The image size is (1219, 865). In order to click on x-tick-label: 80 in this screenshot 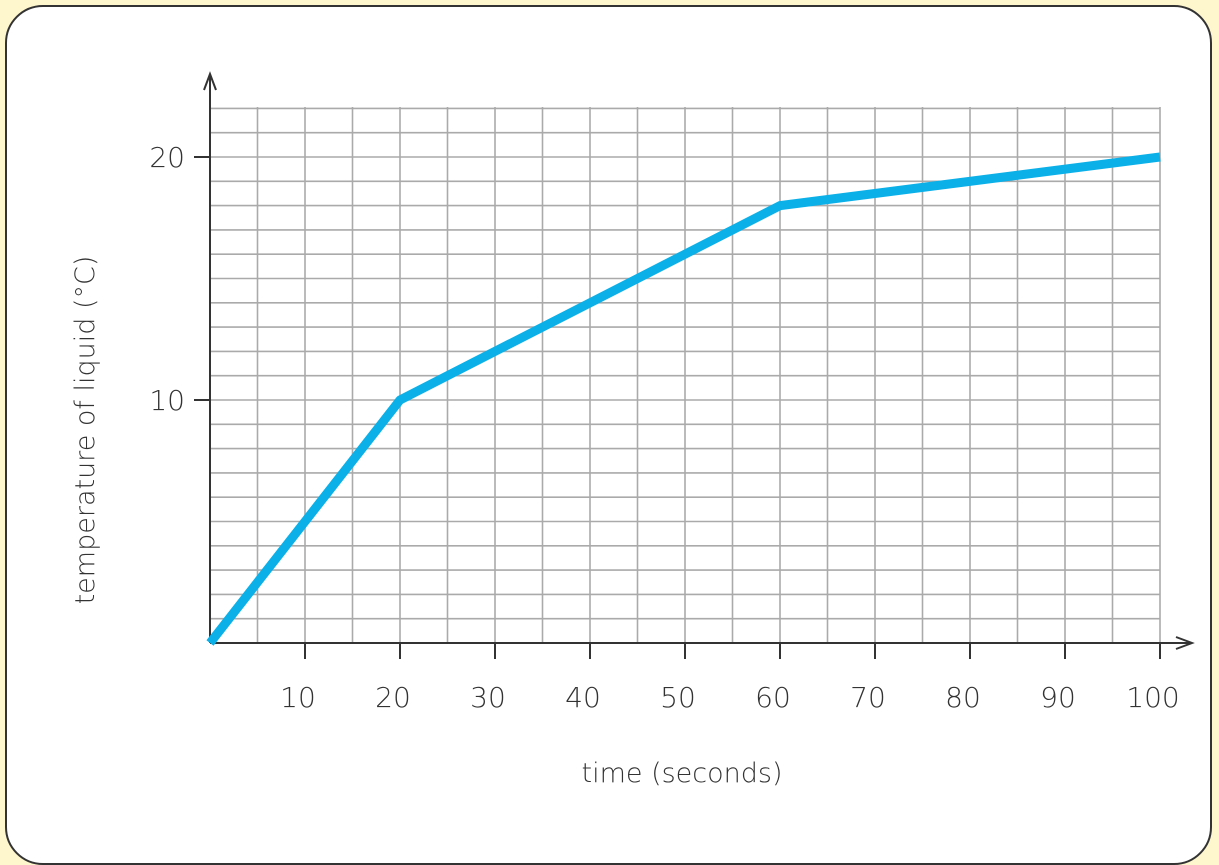, I will do `click(963, 697)`.